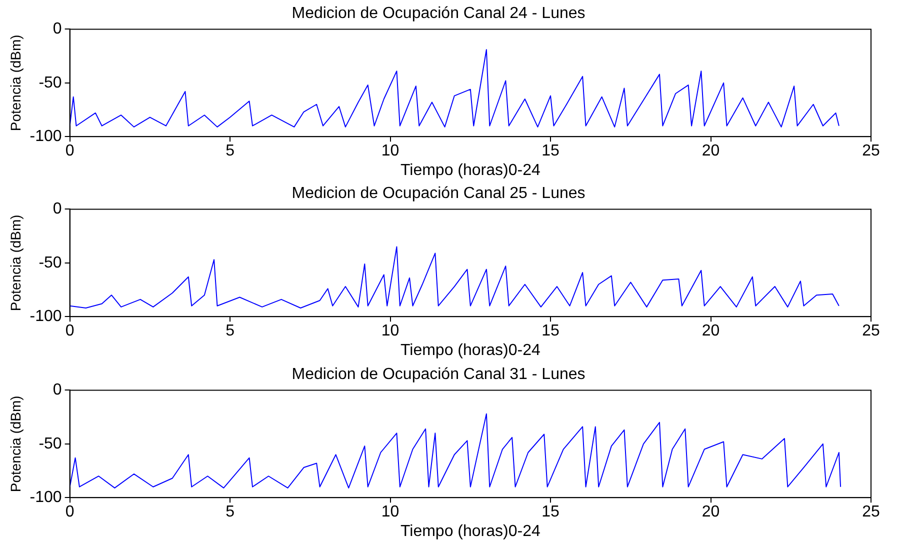  Describe the element at coordinates (439, 13) in the screenshot. I see `chart-title: Medicion de Ocupación Canal 24 - Lunes` at that location.